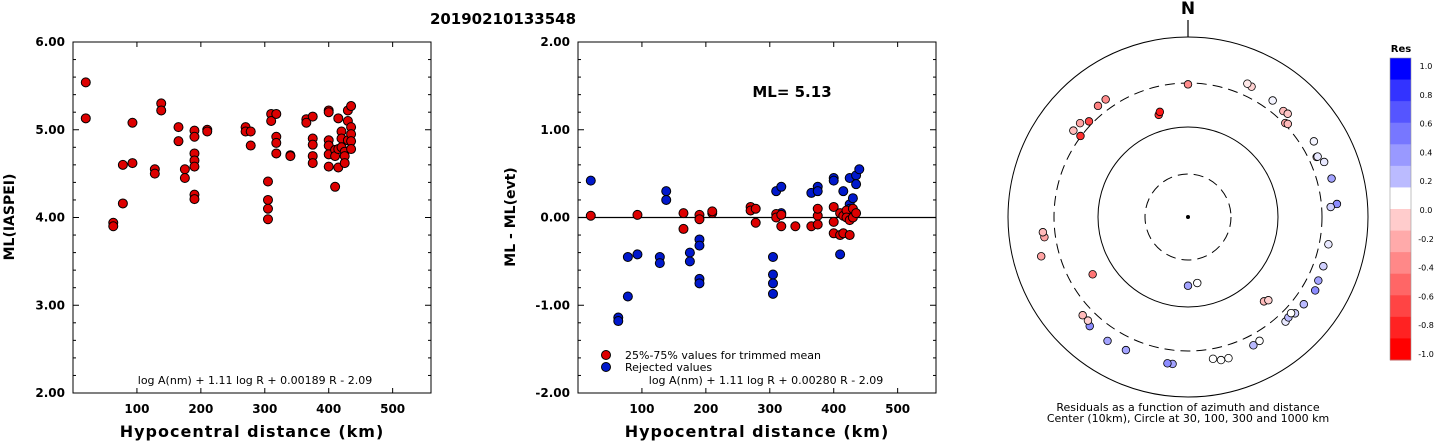  Describe the element at coordinates (252, 431) in the screenshot. I see `panel1-xlabel: Hypocentral distance (km)` at that location.